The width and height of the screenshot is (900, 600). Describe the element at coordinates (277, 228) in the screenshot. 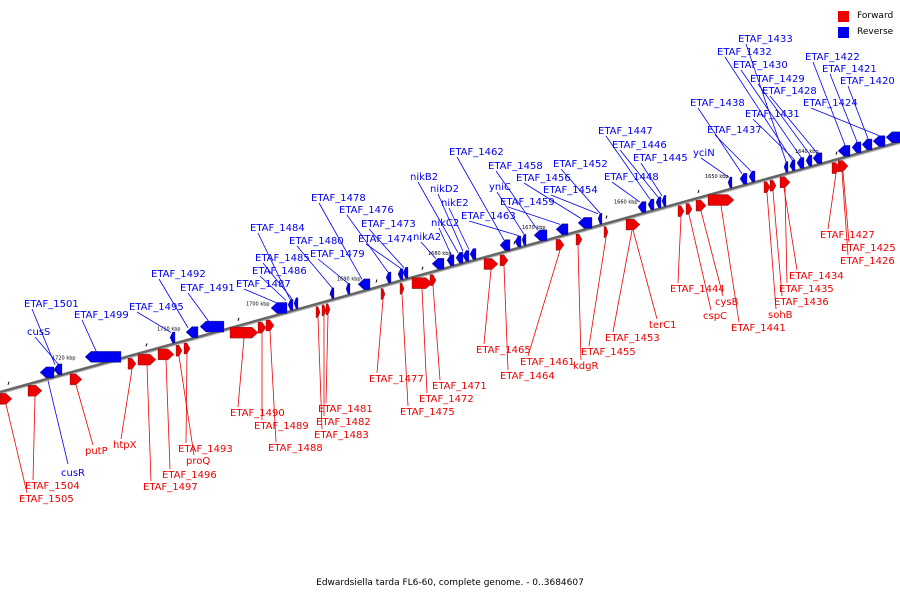

I see `gene-label-etaf-1484: ETAF_1484` at that location.